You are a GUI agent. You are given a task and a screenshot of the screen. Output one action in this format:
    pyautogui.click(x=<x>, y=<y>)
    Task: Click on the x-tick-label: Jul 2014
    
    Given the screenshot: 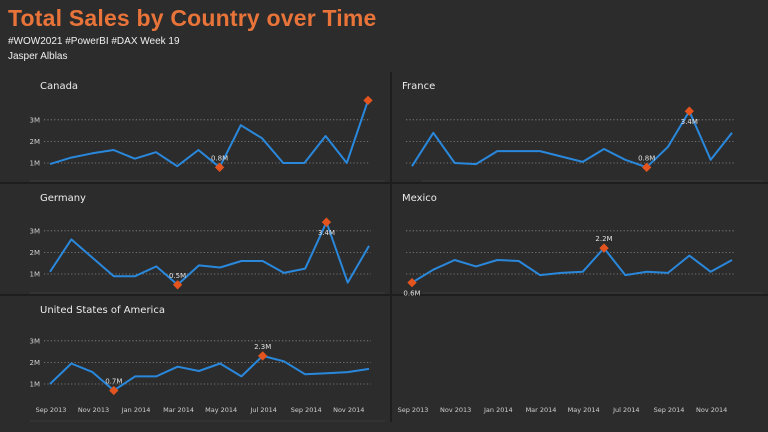 What is the action you would take?
    pyautogui.click(x=262, y=410)
    